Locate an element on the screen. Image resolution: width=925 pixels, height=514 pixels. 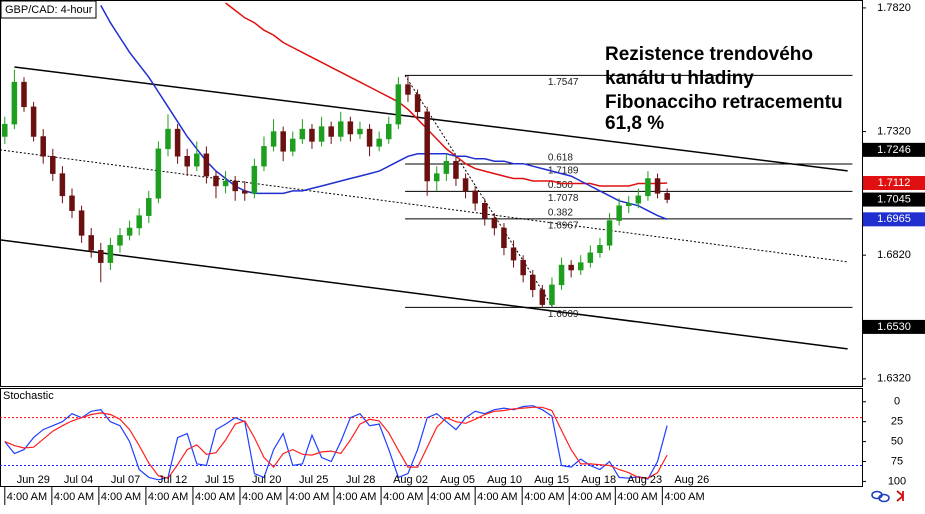
fib-price: 1.6609 is located at coordinates (563, 314).